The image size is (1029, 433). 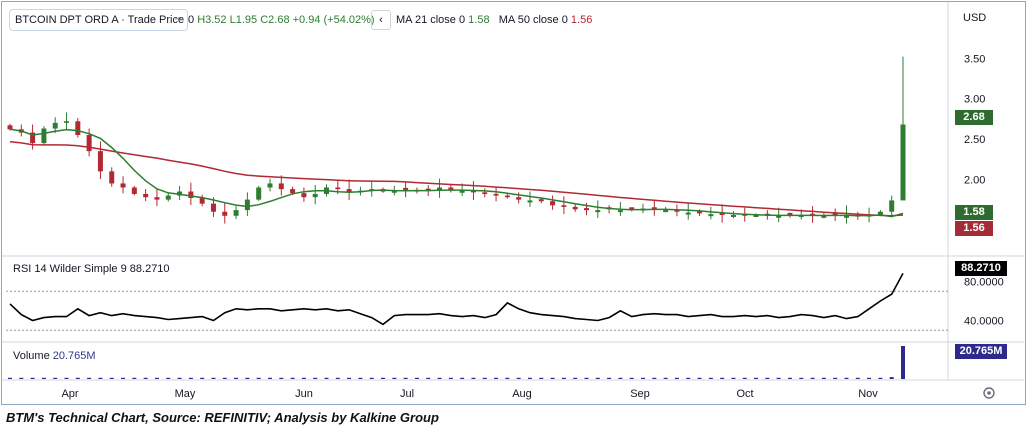 I want to click on rsi-value: 88.2710, so click(x=149, y=269).